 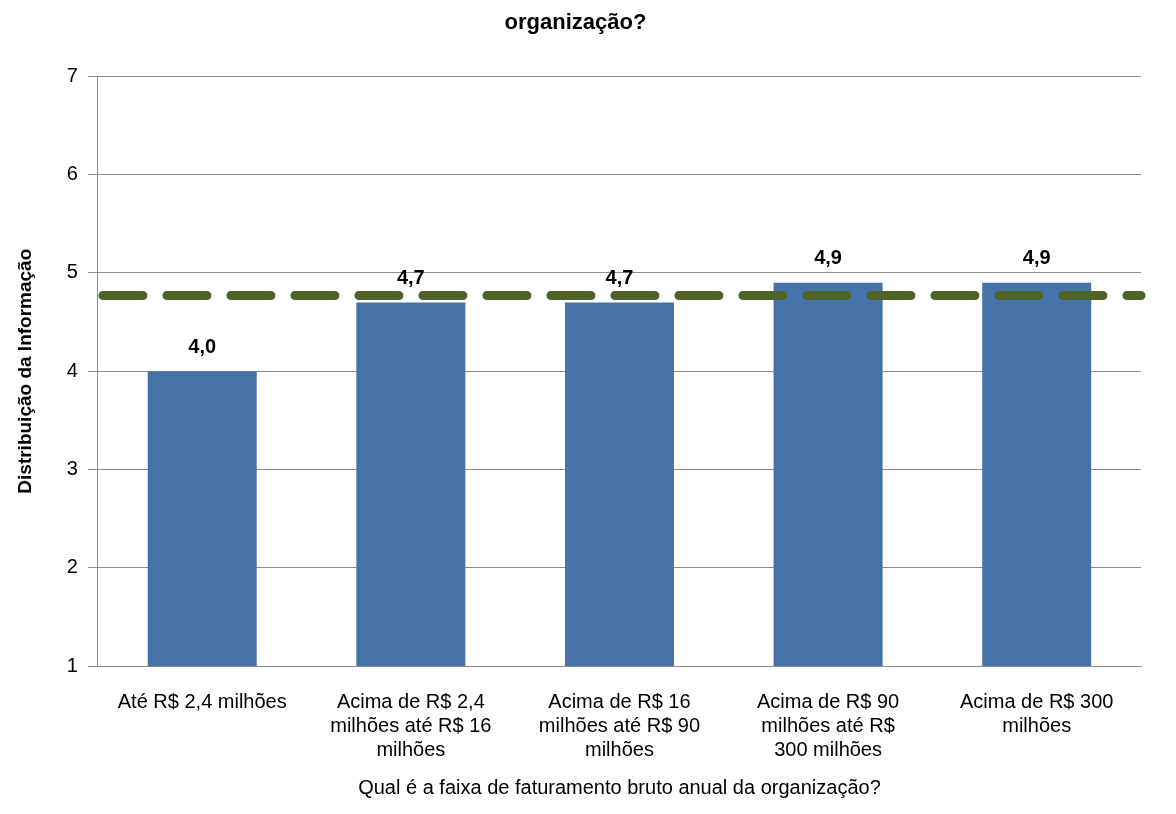 What do you see at coordinates (72, 664) in the screenshot?
I see `y-tick-label: 1` at bounding box center [72, 664].